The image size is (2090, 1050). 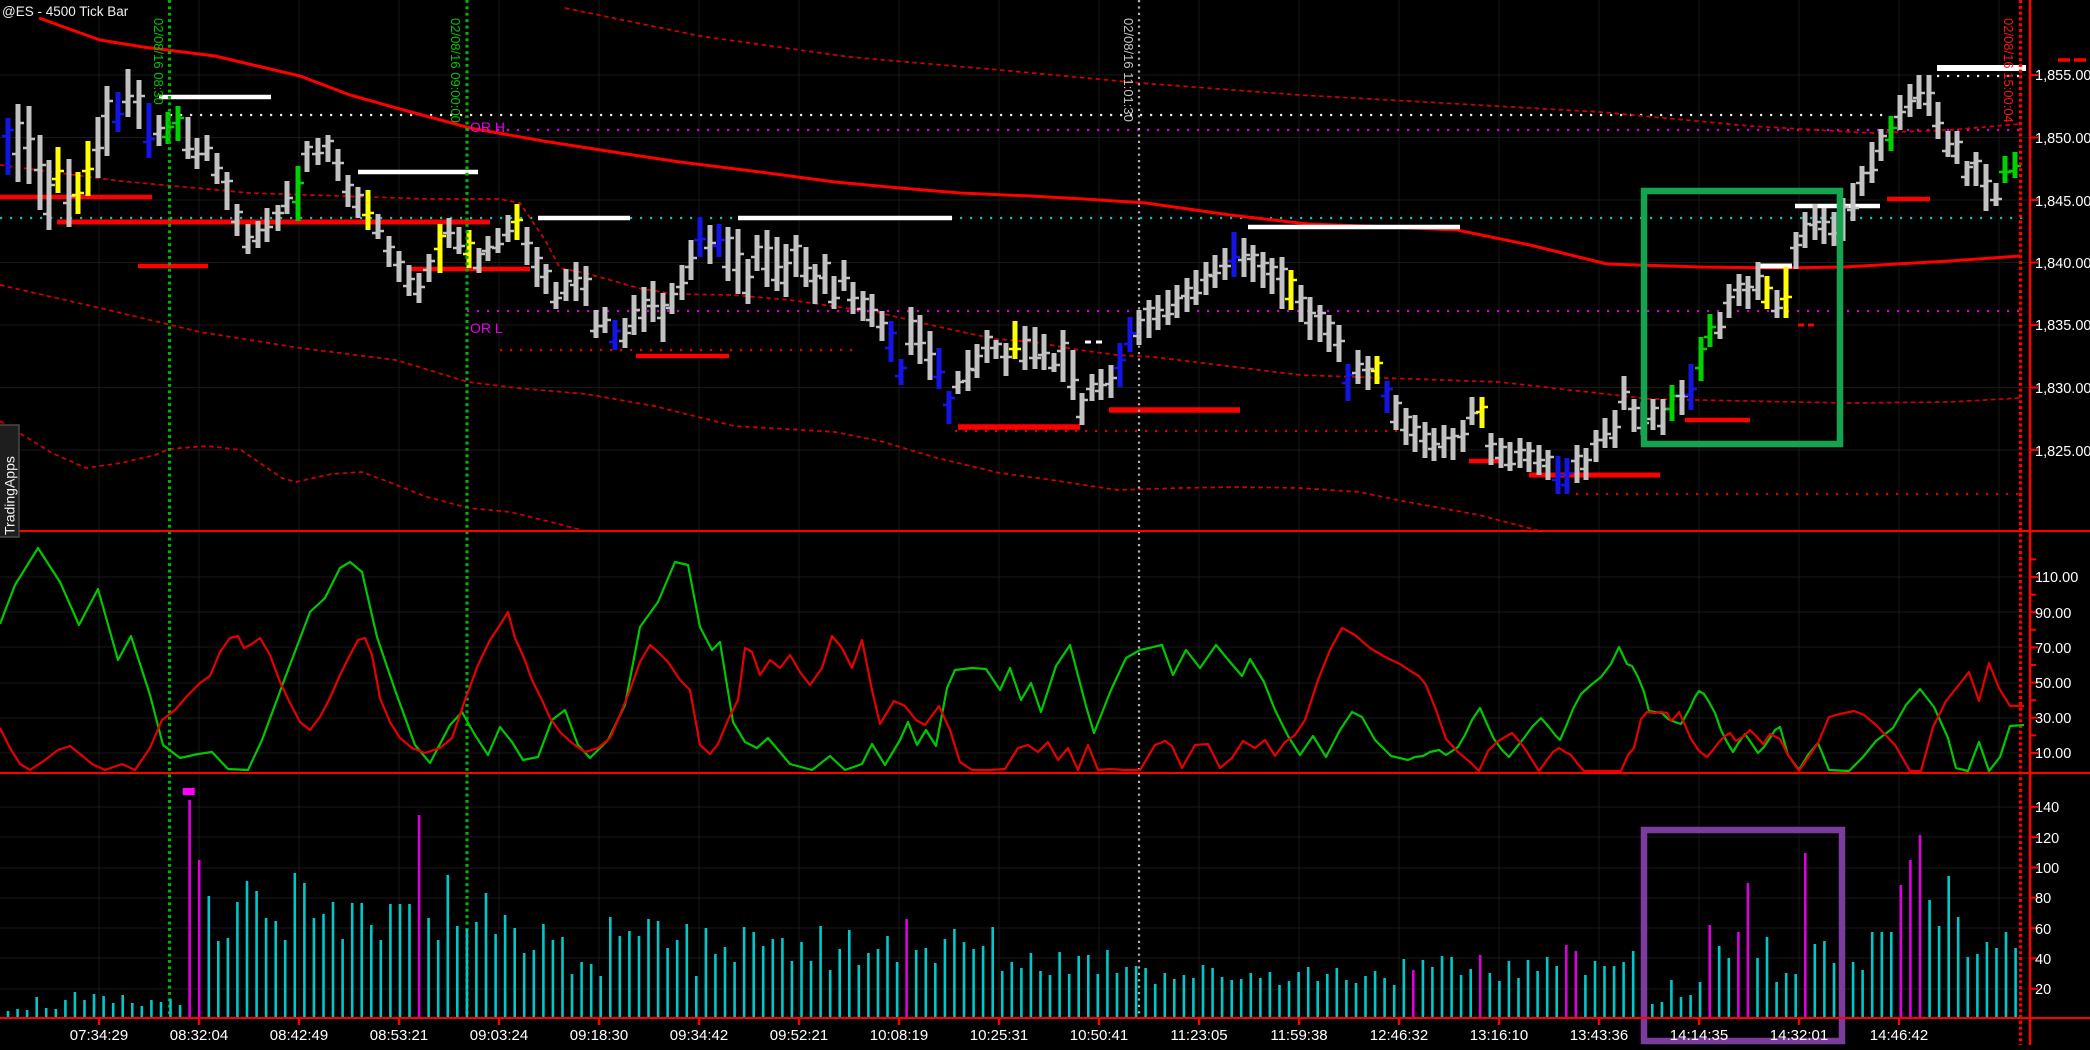 What do you see at coordinates (1399, 1035) in the screenshot?
I see `svg-text: 12:46:32` at bounding box center [1399, 1035].